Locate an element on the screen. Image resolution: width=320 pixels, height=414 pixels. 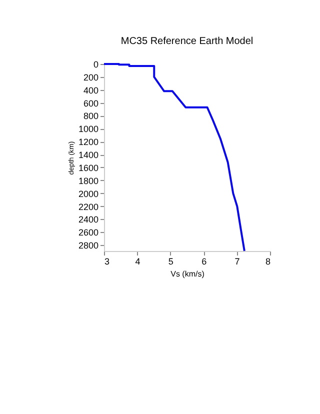
y-tick-label: 1400 is located at coordinates (88, 155).